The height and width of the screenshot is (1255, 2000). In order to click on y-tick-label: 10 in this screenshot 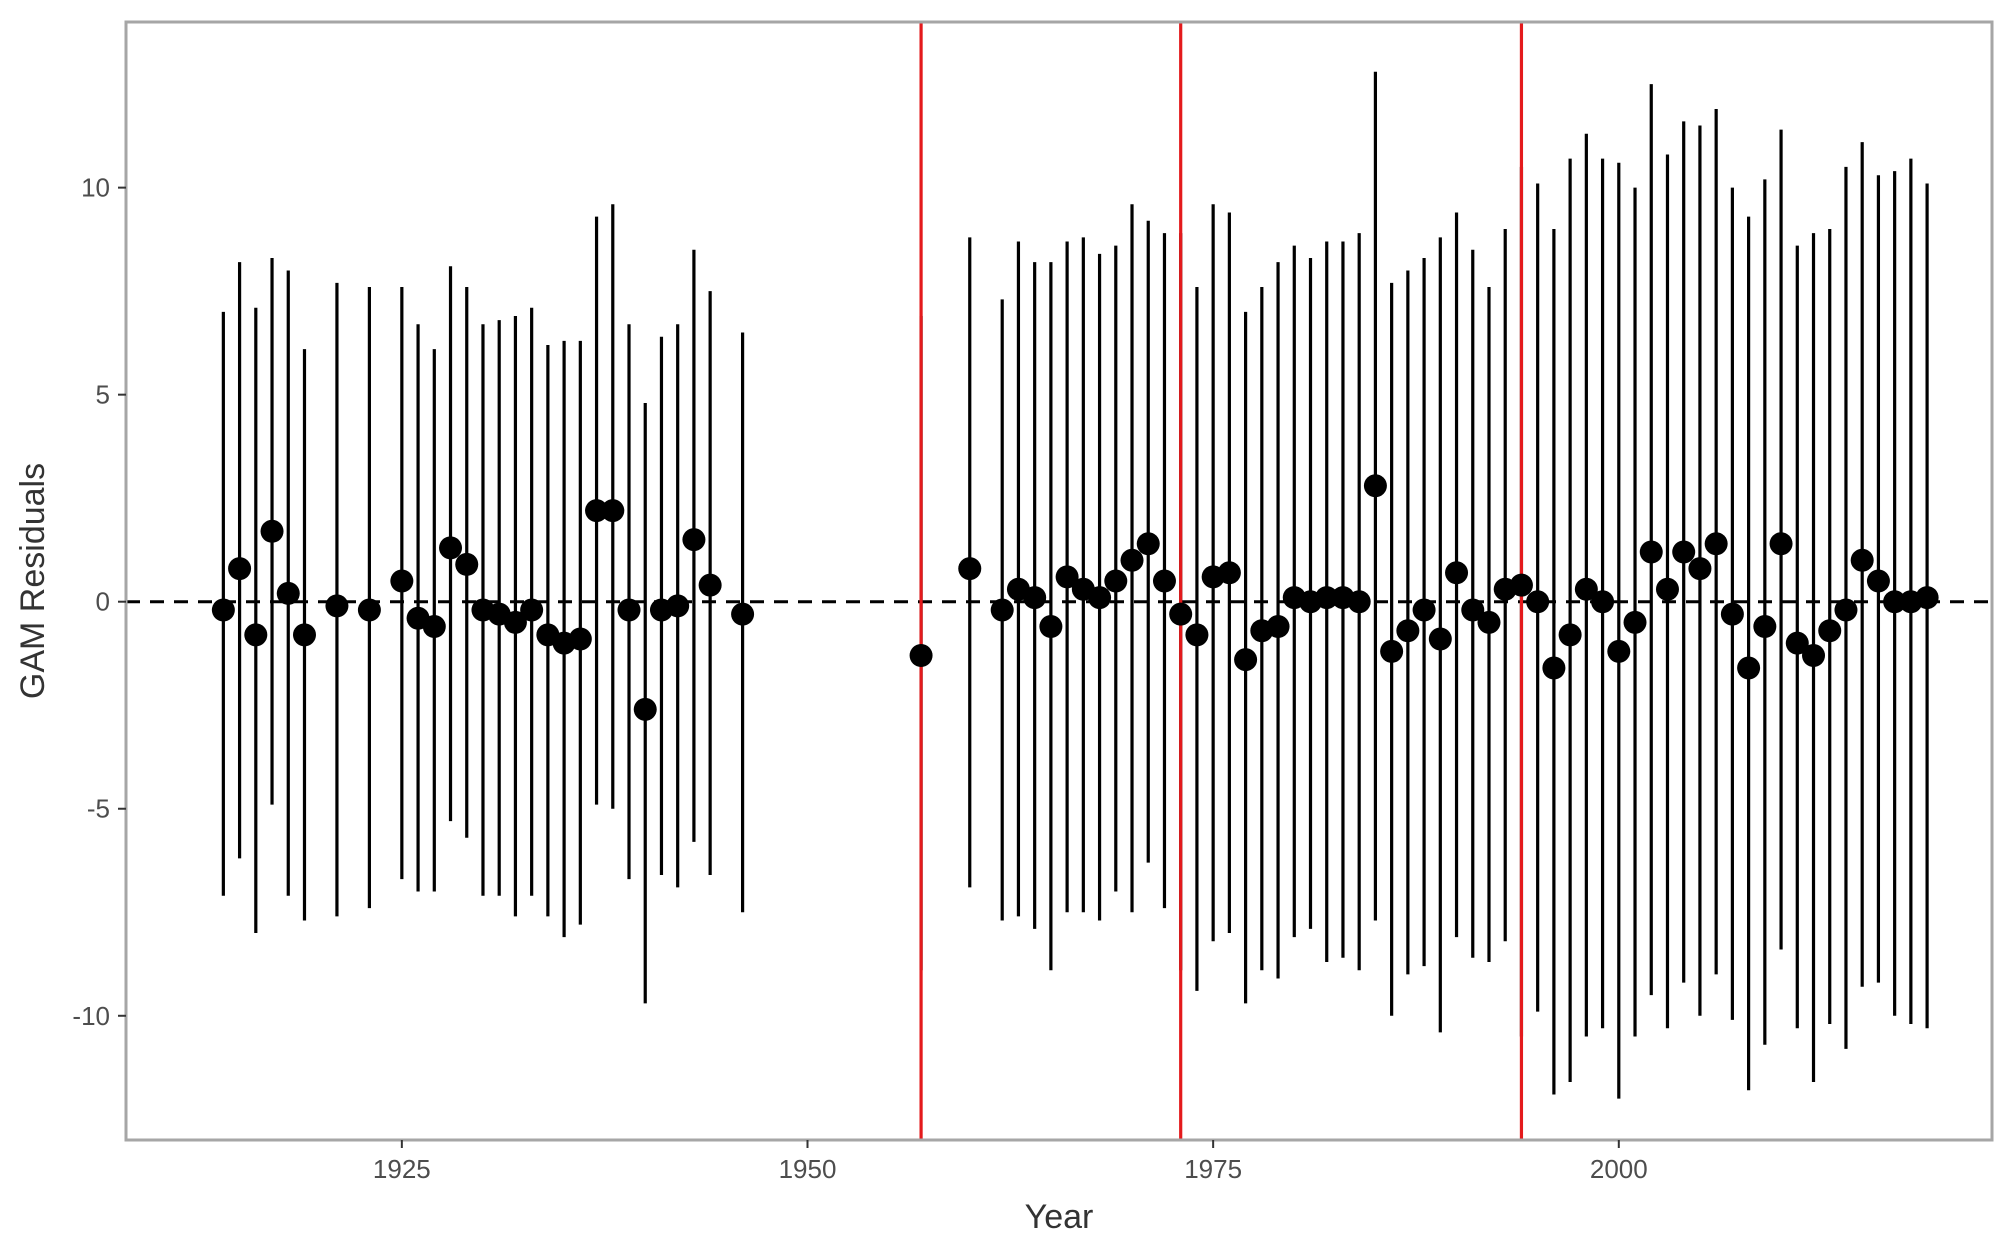, I will do `click(95, 188)`.